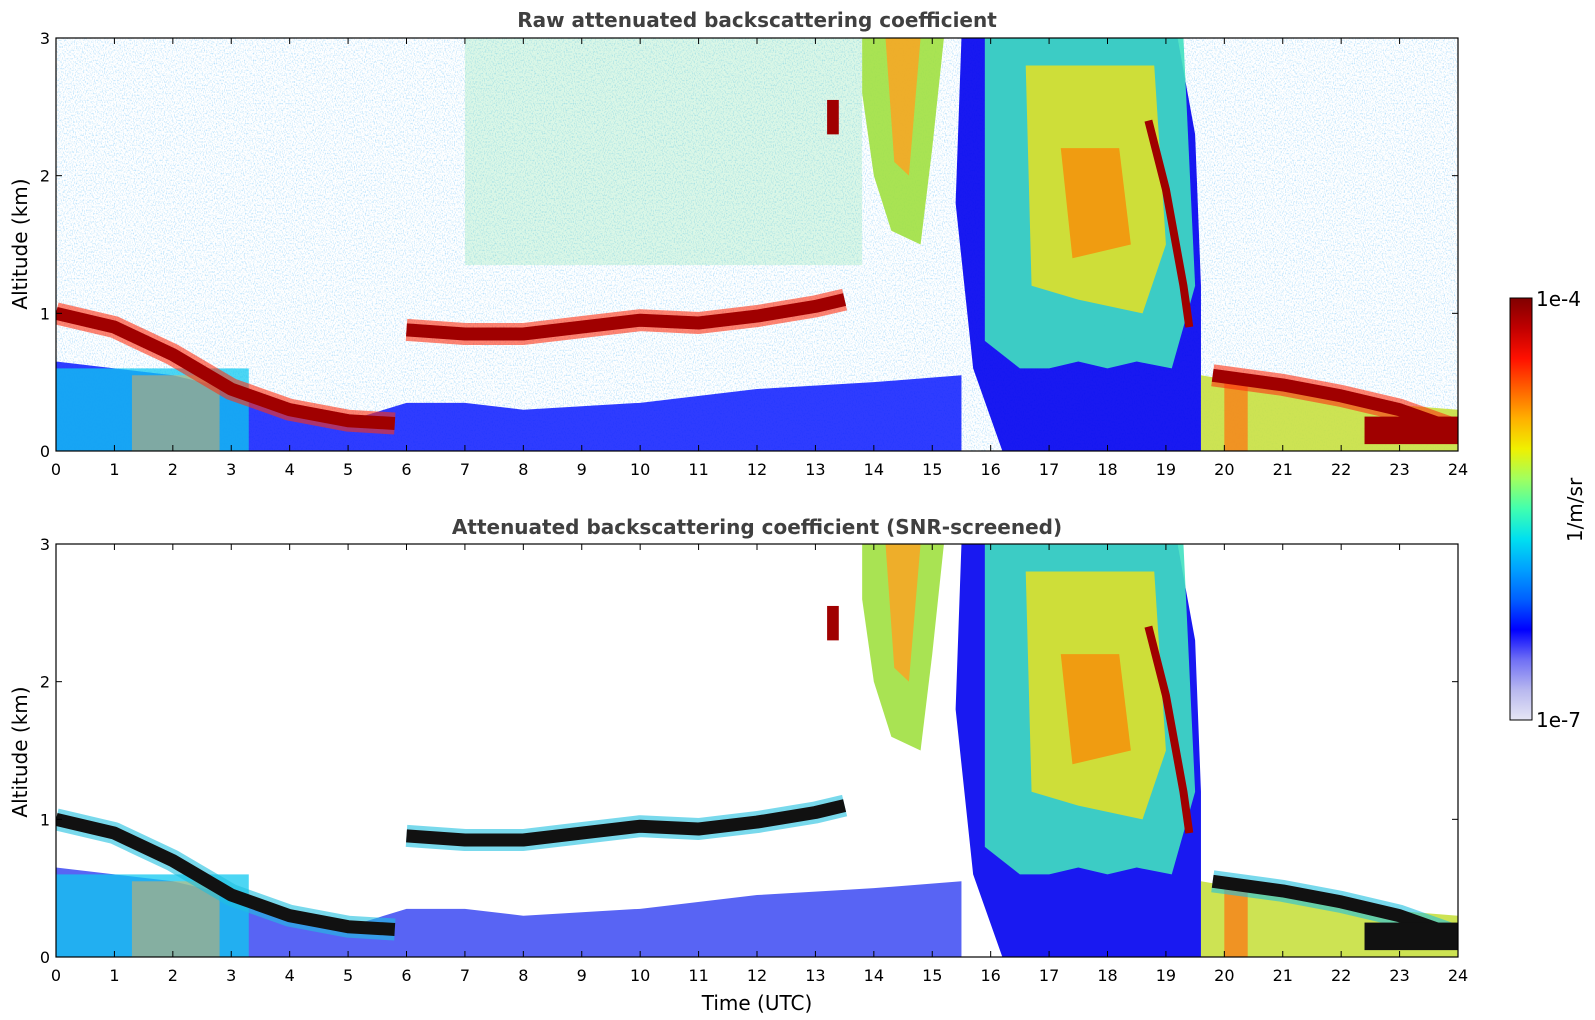 Image resolution: width=1595 pixels, height=1020 pixels. I want to click on panel-screened-surface-layer, so click(1411, 936).